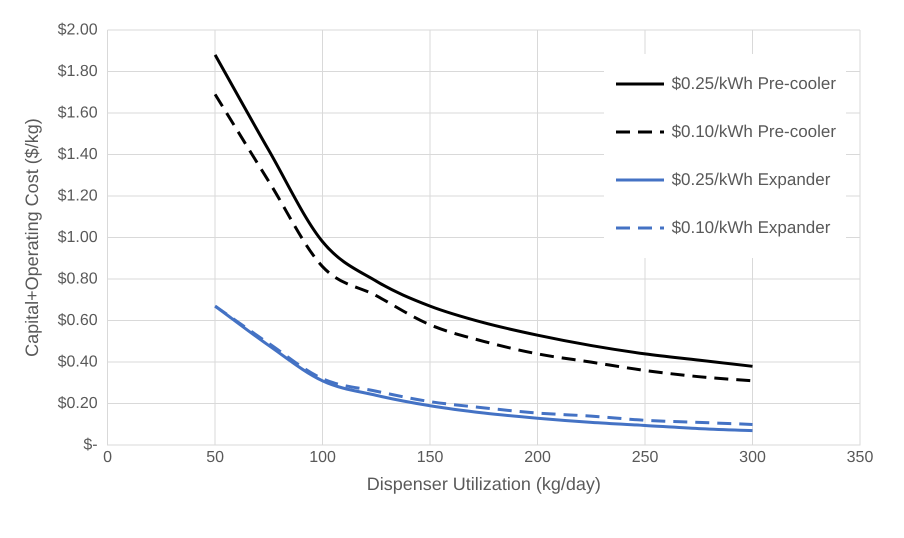 The height and width of the screenshot is (538, 904). Describe the element at coordinates (322, 457) in the screenshot. I see `x-tick-label: 100` at that location.